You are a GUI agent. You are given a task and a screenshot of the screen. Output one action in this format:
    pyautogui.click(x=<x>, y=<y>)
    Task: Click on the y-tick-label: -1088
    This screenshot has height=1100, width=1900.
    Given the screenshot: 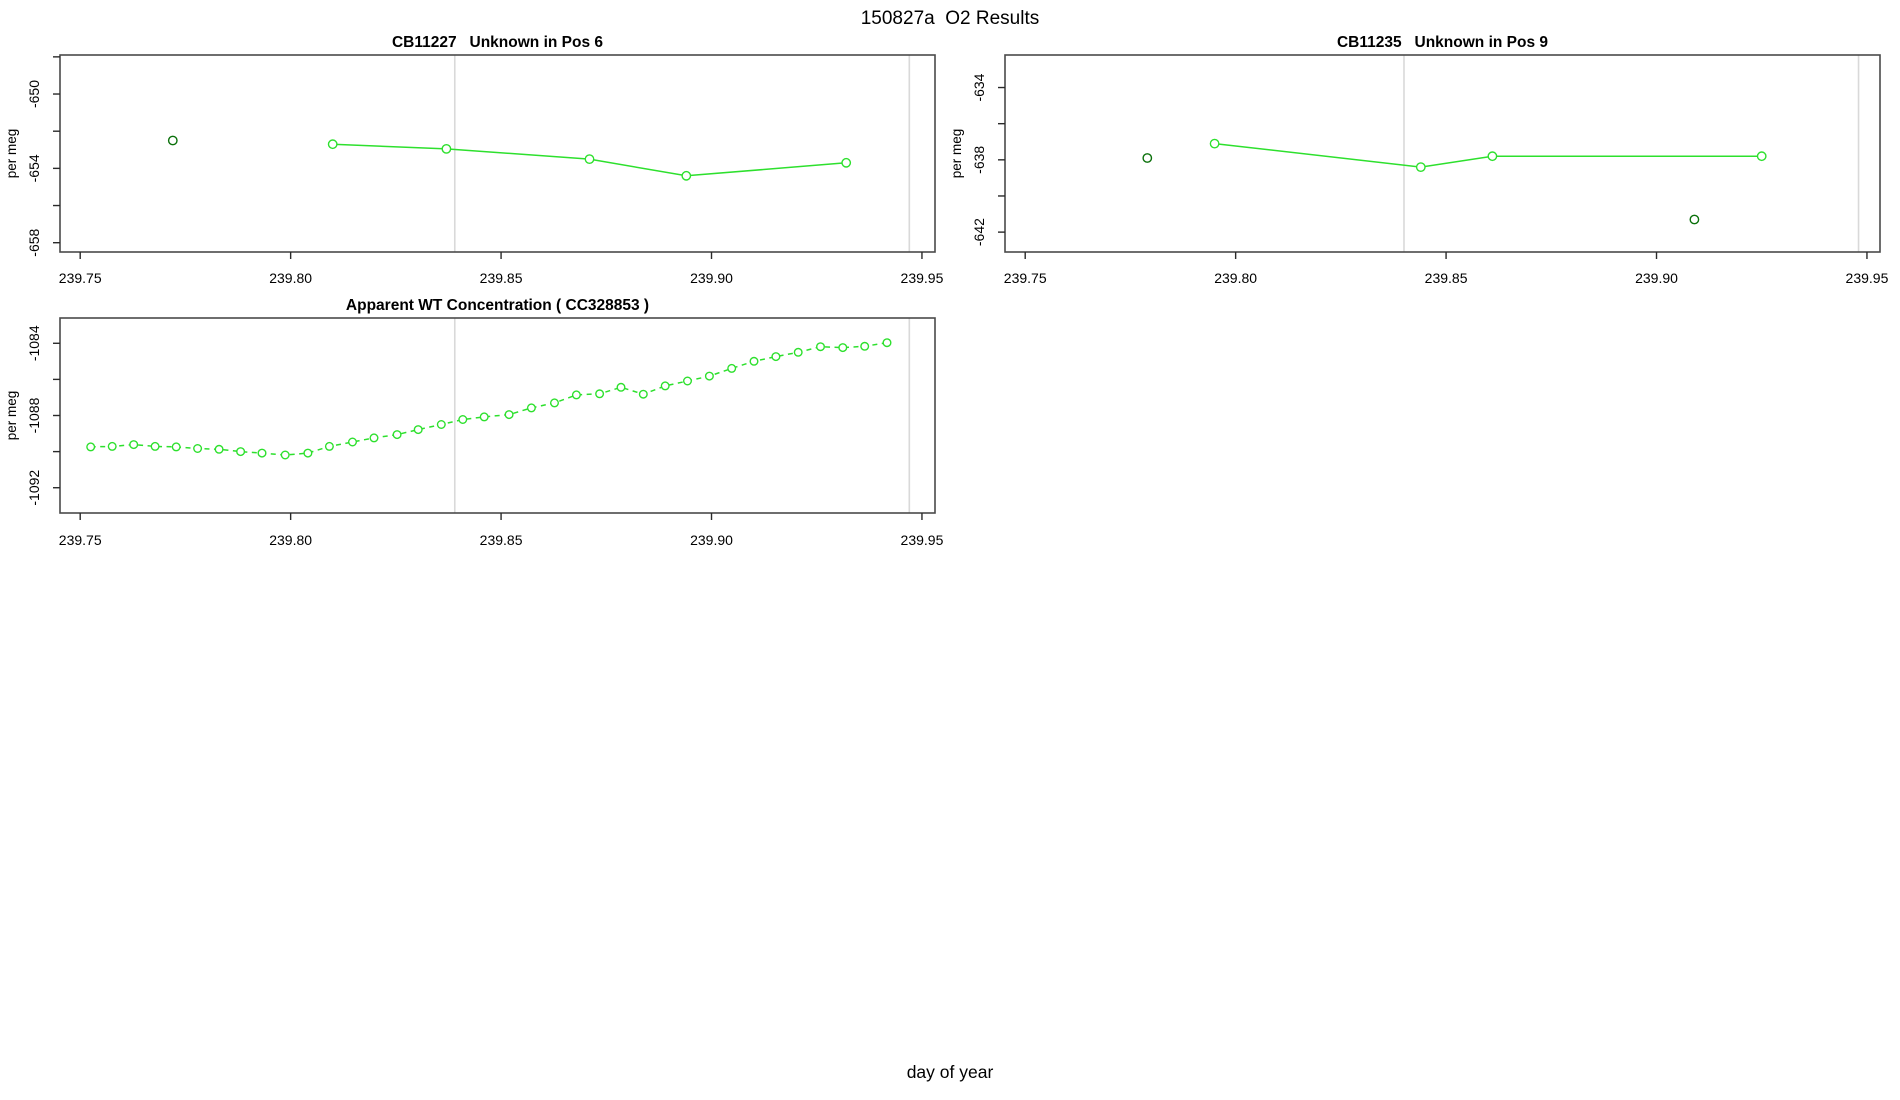 What is the action you would take?
    pyautogui.click(x=34, y=415)
    